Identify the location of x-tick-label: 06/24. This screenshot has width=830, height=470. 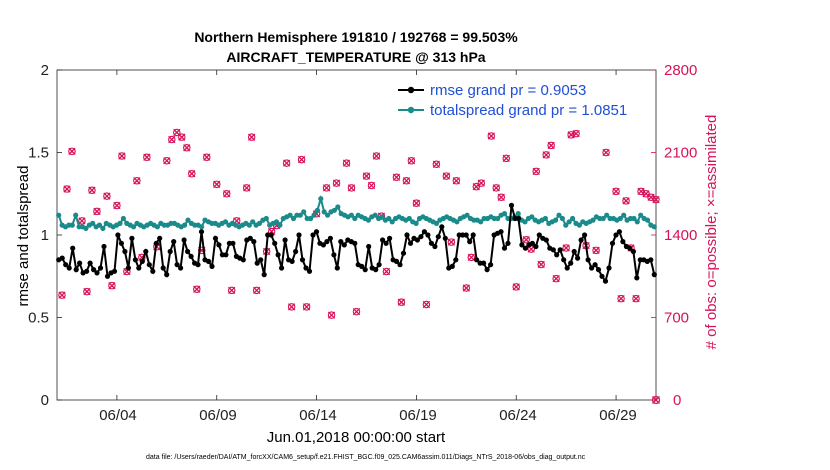
(518, 415).